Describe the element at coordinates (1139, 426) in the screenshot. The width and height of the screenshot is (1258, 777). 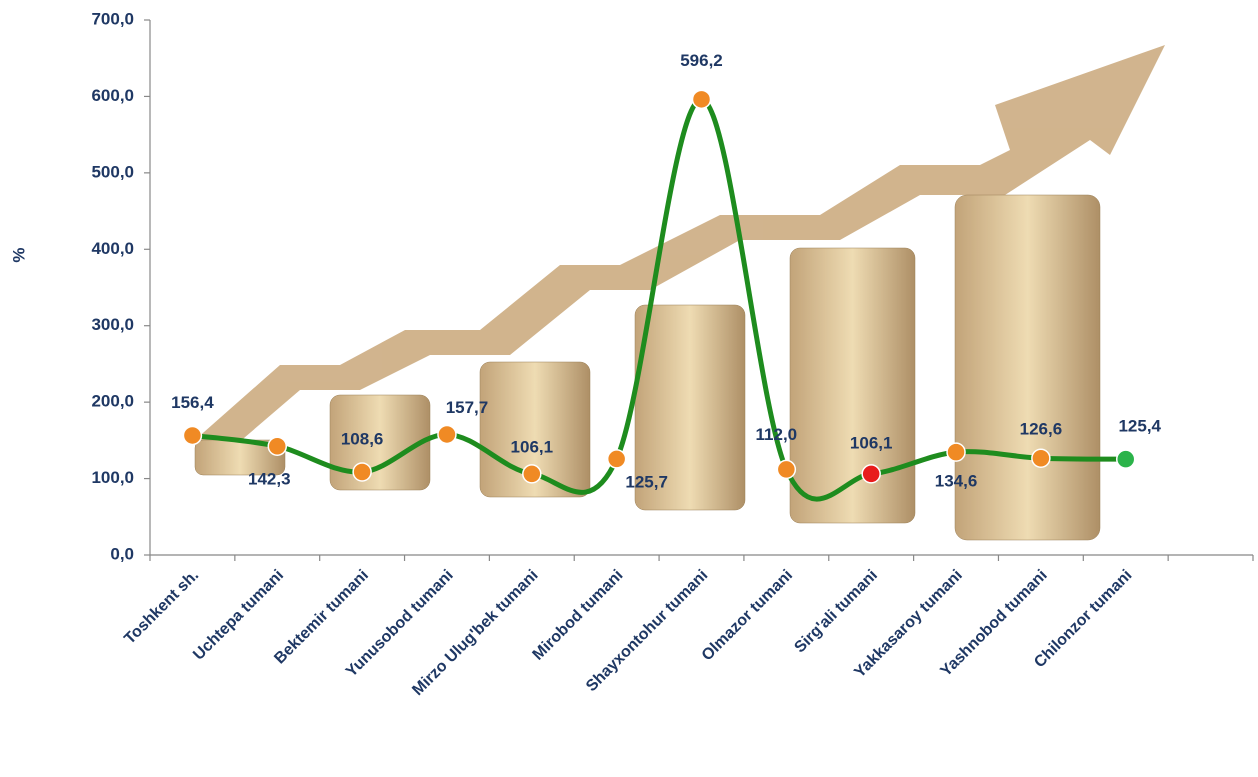
I see `value-label: 125,4` at that location.